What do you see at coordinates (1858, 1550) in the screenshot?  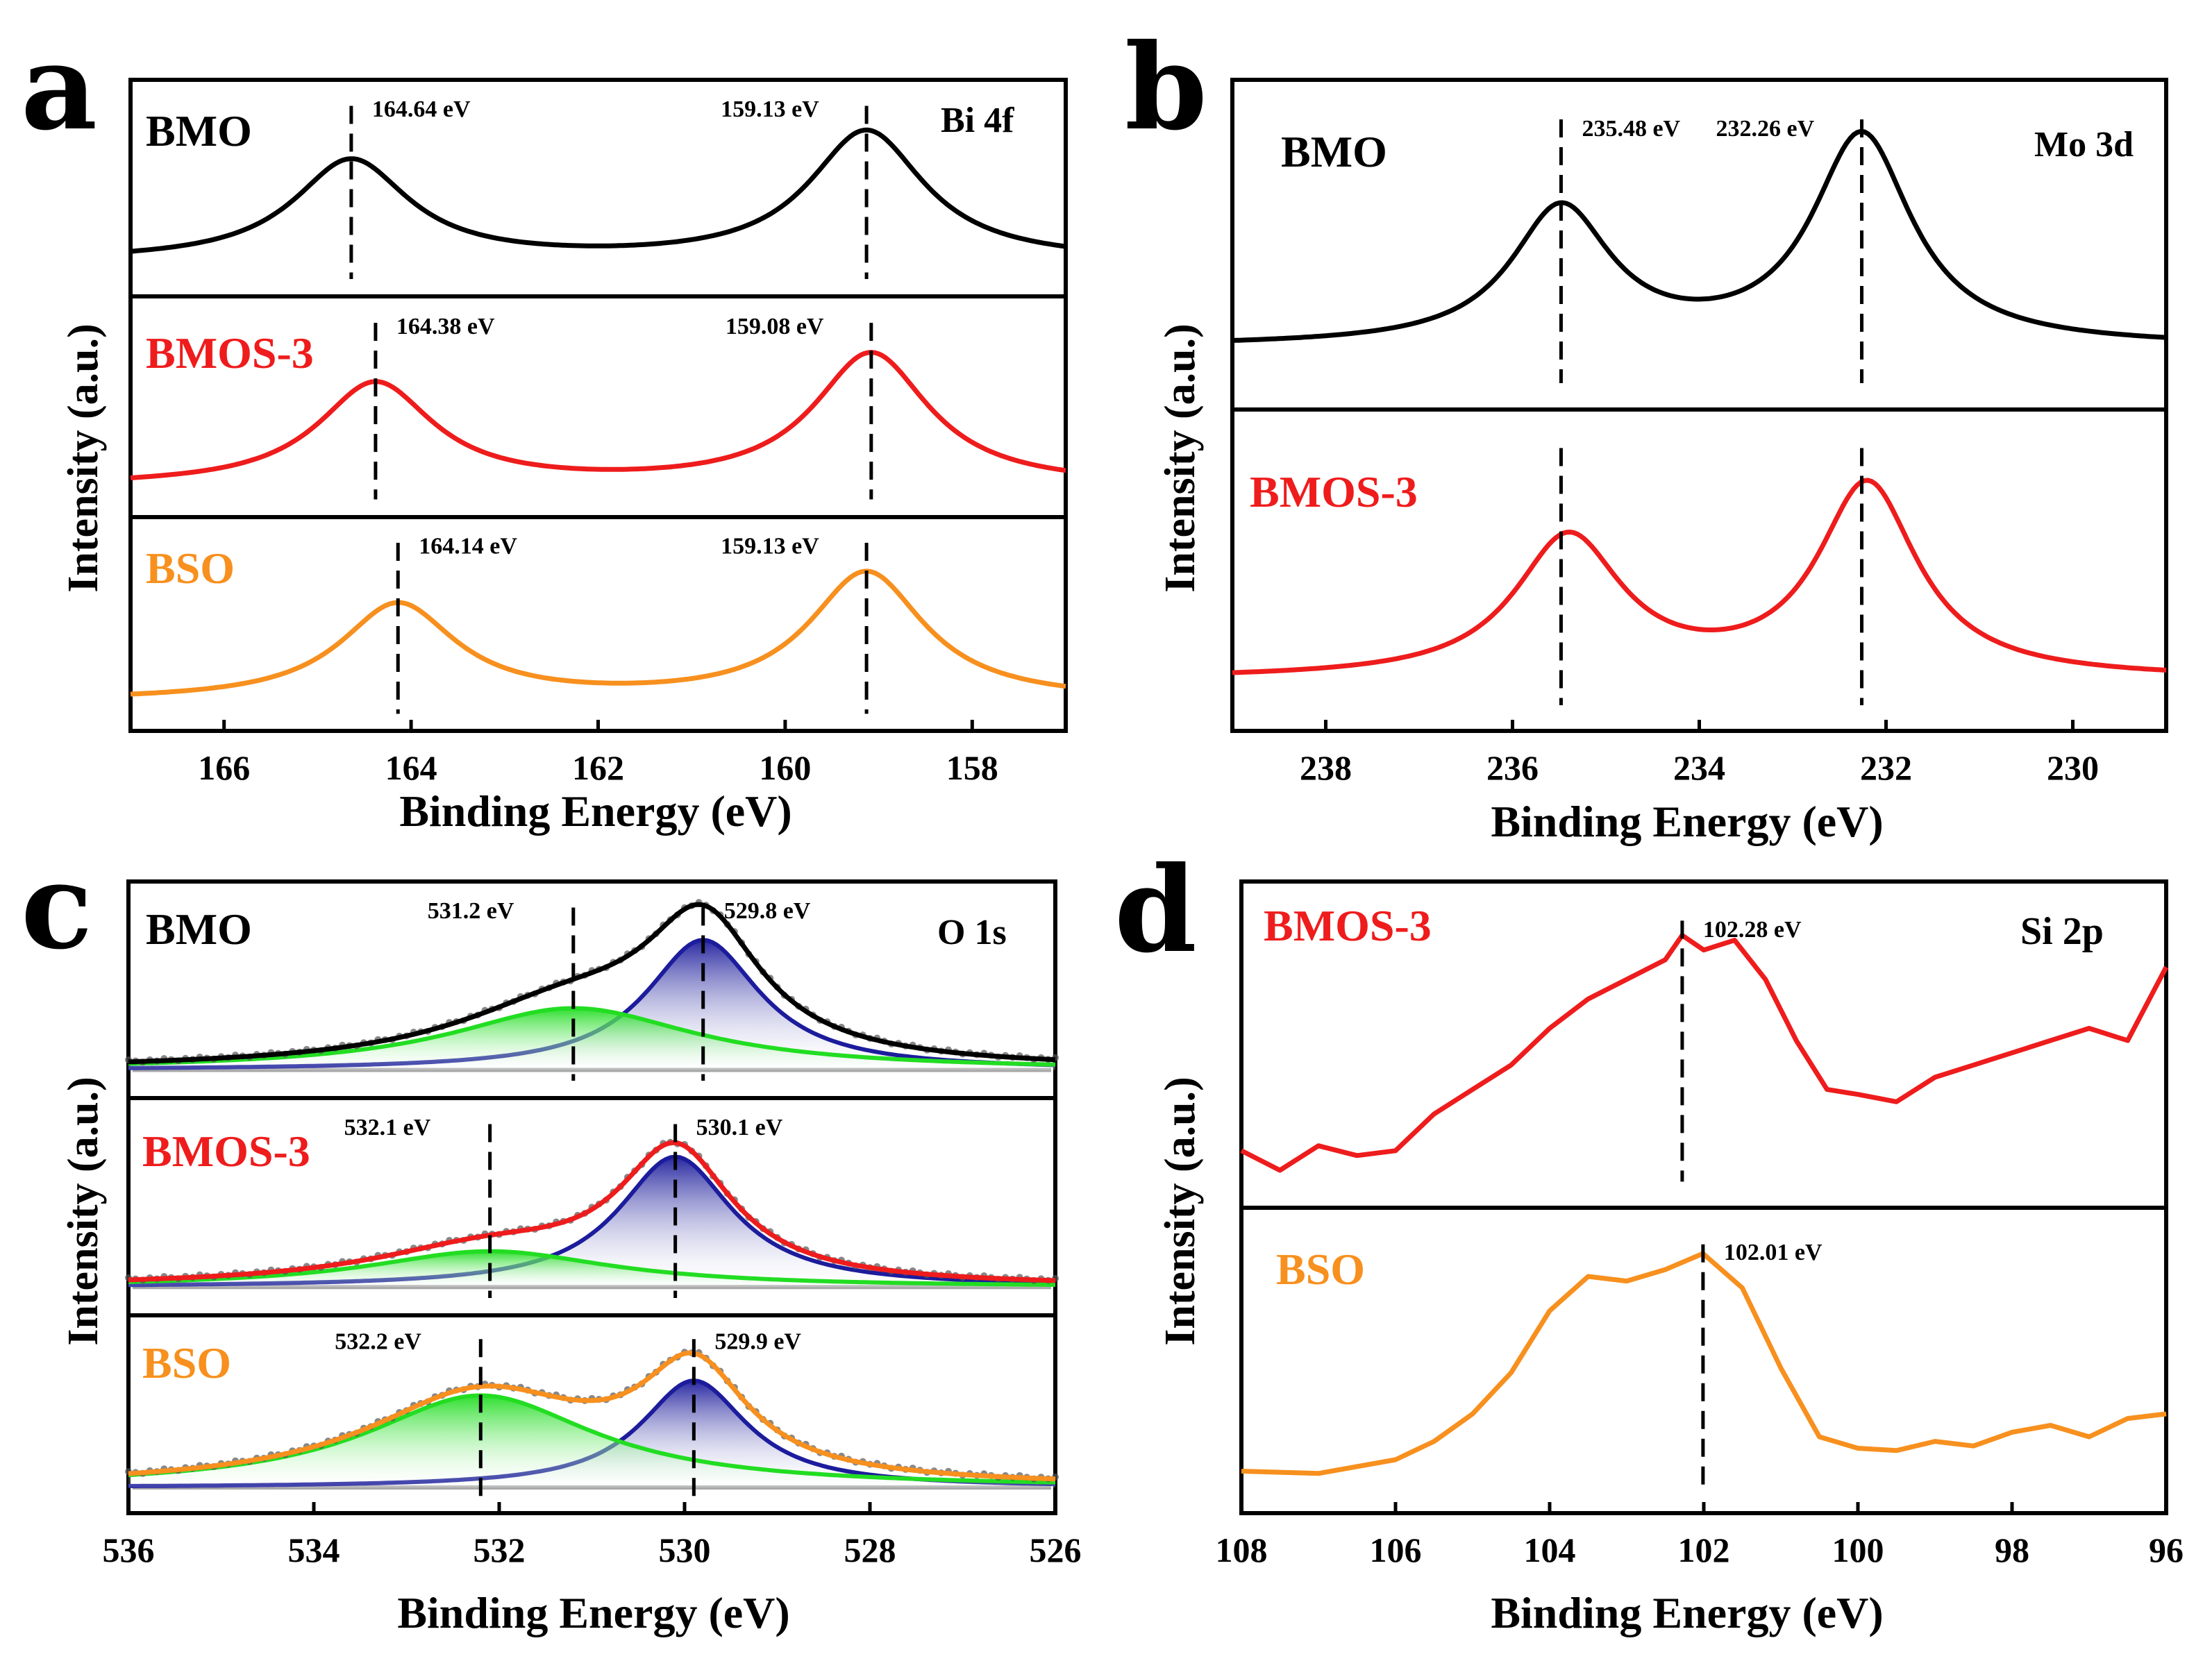 I see `x-tick-label: 100` at bounding box center [1858, 1550].